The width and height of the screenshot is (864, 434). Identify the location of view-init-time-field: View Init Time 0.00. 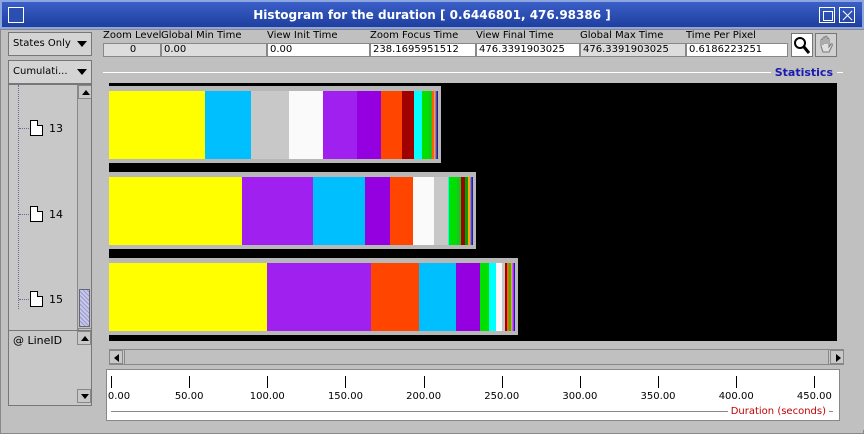
(318, 44).